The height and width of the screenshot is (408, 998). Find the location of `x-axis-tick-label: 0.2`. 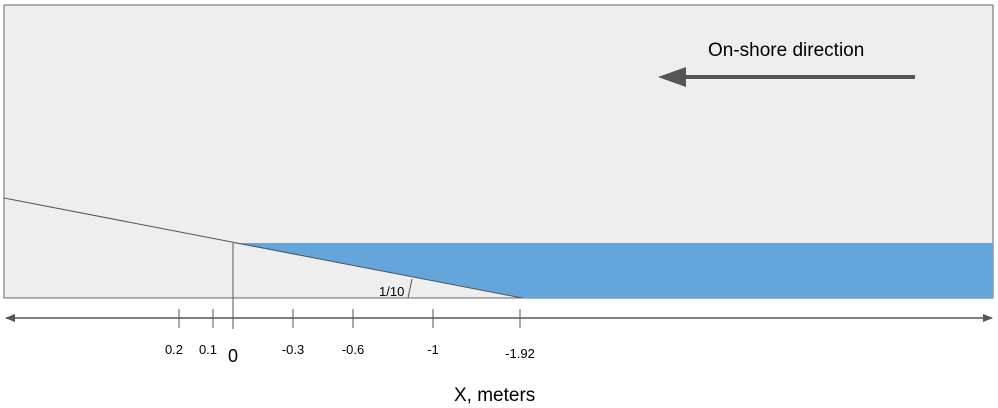

x-axis-tick-label: 0.2 is located at coordinates (174, 349).